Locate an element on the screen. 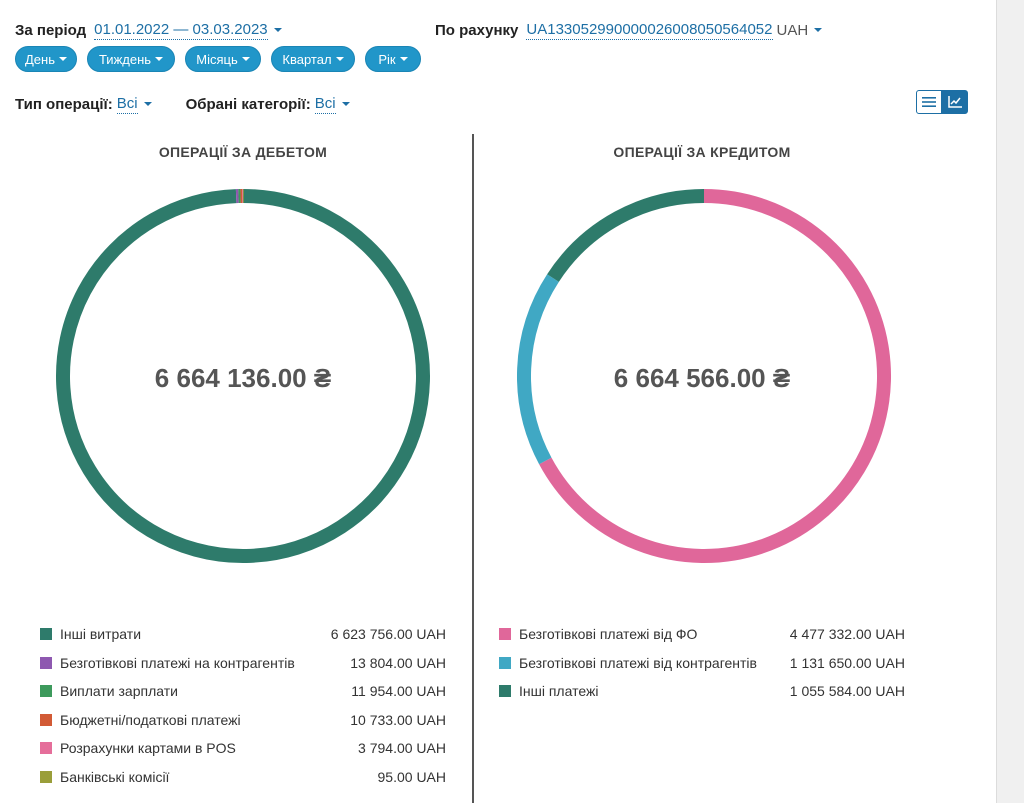 The image size is (1024, 803). debit-legend-label: Розрахунки картами в POS is located at coordinates (148, 748).